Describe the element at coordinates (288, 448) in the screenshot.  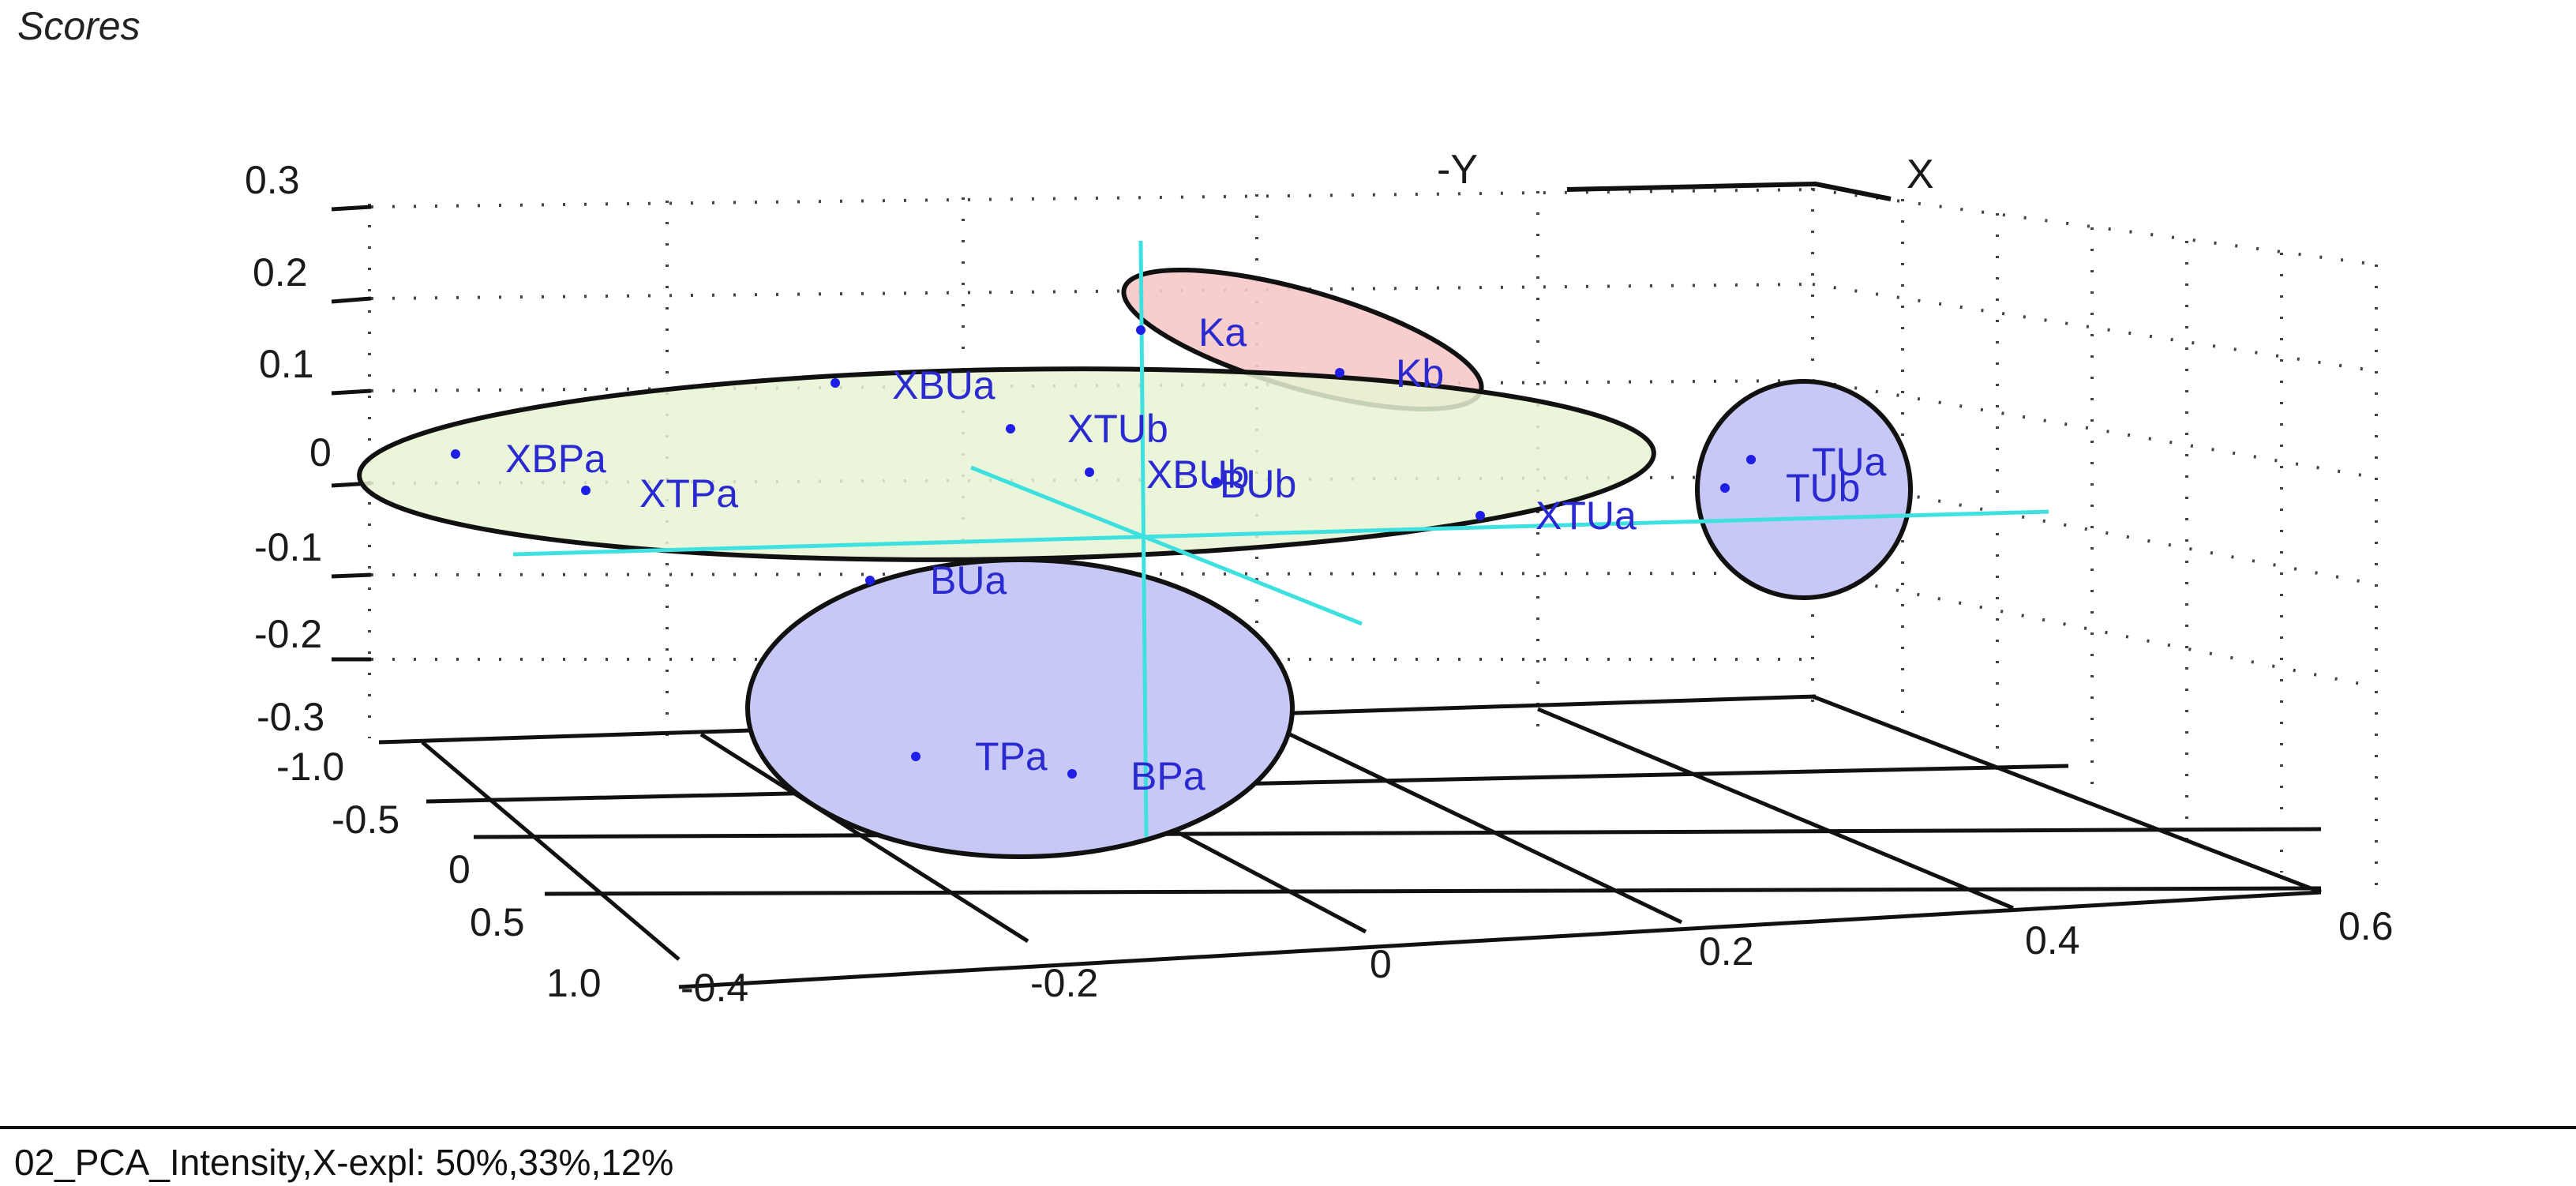
I see `z-axis-ticks: 0.3 0.2 0.1 0 -0.1 -0.2 -0.3` at that location.